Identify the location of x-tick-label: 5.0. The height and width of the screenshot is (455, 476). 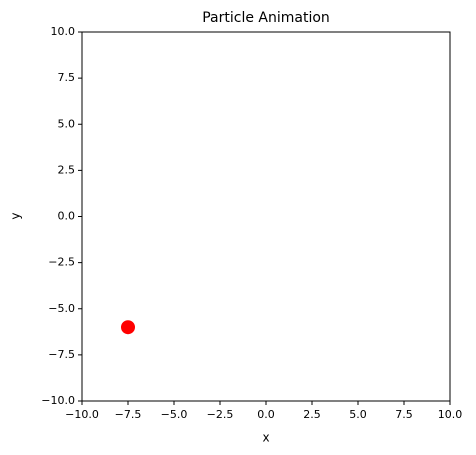
(358, 414).